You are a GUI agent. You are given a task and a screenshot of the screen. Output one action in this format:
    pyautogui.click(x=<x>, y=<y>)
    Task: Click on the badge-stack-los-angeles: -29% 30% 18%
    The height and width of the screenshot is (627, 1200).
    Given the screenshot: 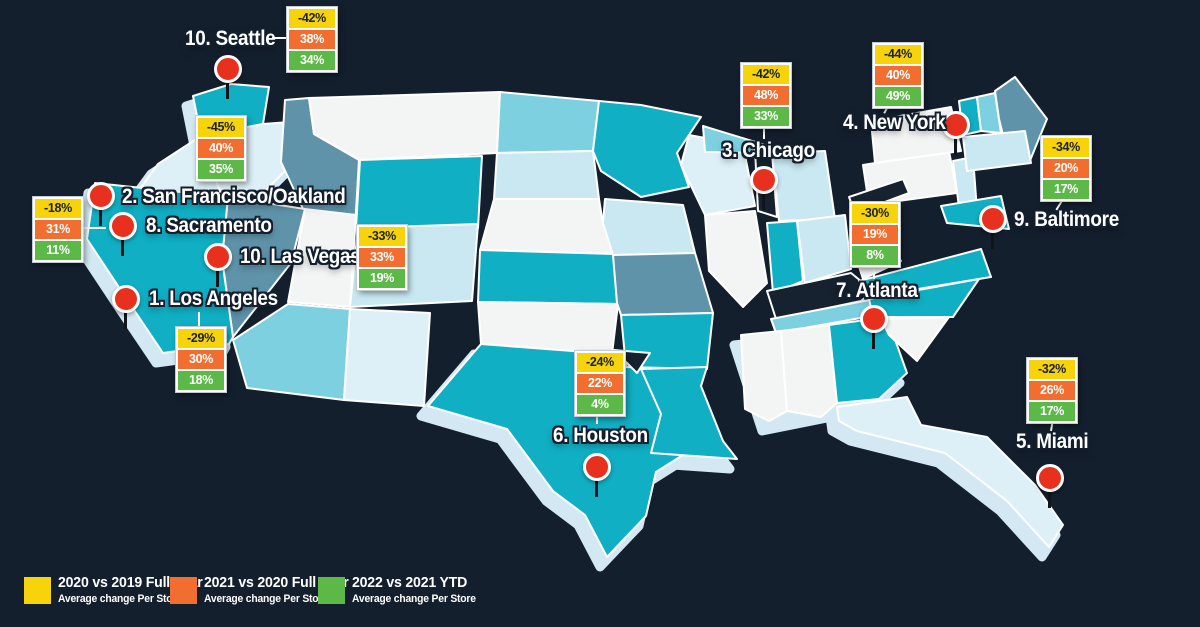 What is the action you would take?
    pyautogui.click(x=201, y=359)
    